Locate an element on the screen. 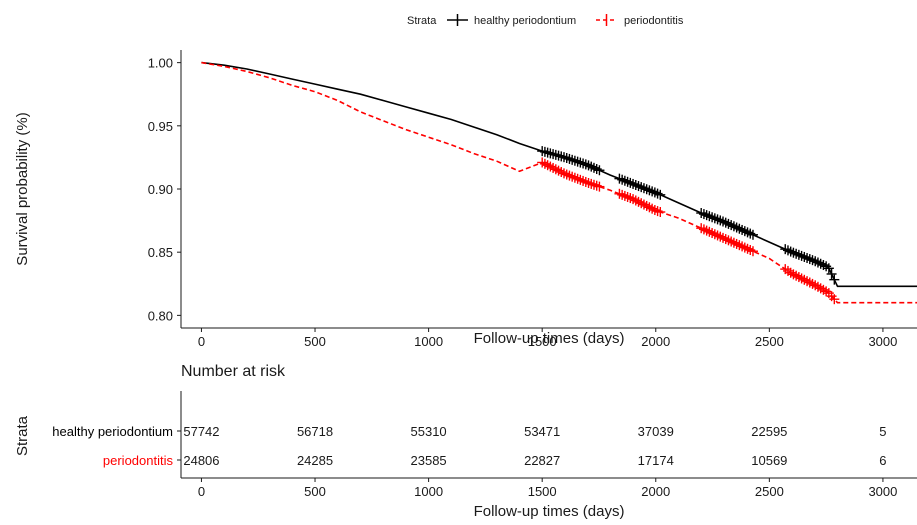 This screenshot has height=525, width=917. y-tick-label: 1.00 is located at coordinates (160, 63).